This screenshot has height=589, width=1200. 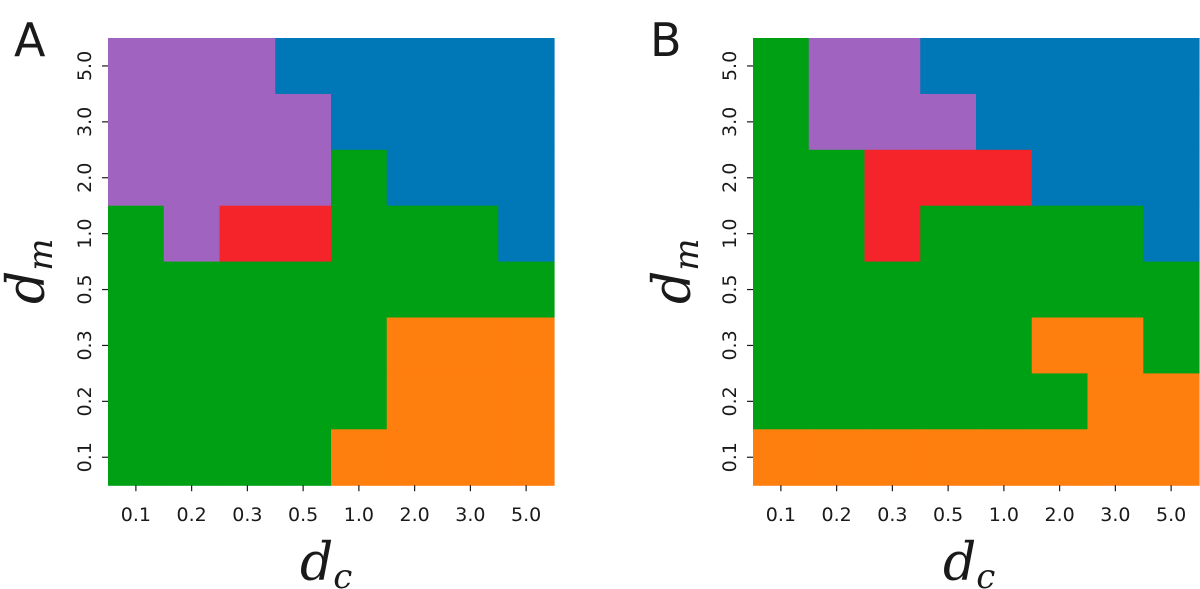 What do you see at coordinates (781, 401) in the screenshot?
I see `heatmap-b-cell-0.2-0.1` at bounding box center [781, 401].